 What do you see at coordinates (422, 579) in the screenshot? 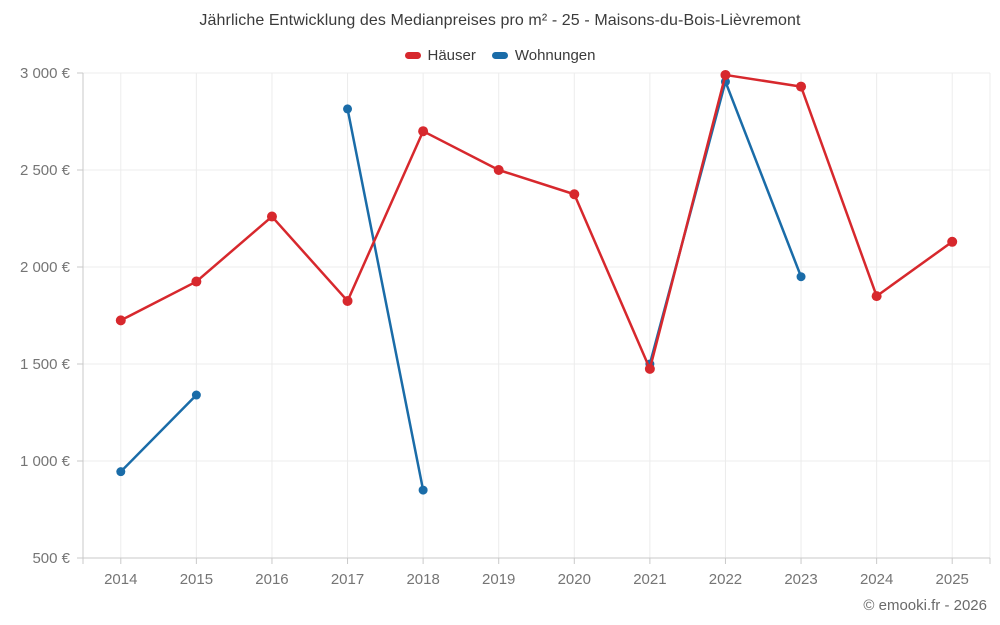
I see `x-axis-label-2018: 2018` at bounding box center [422, 579].